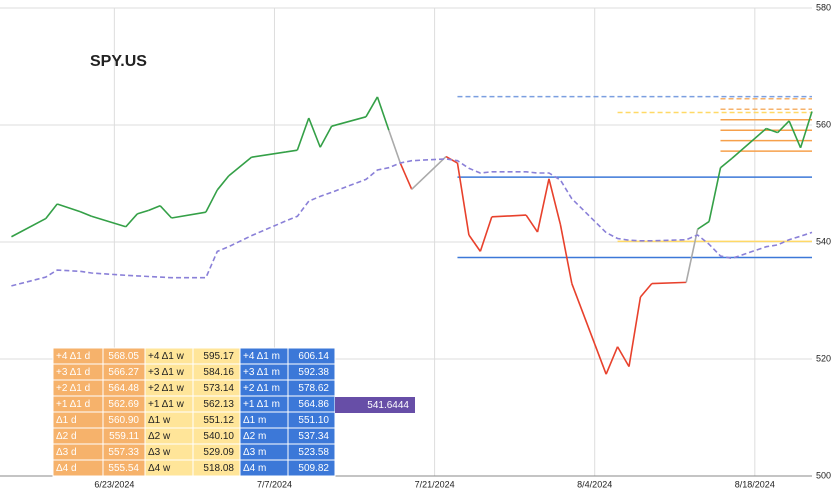 This screenshot has height=494, width=839. What do you see at coordinates (274, 484) in the screenshot?
I see `x-tick-label: 7/7/2024` at bounding box center [274, 484].